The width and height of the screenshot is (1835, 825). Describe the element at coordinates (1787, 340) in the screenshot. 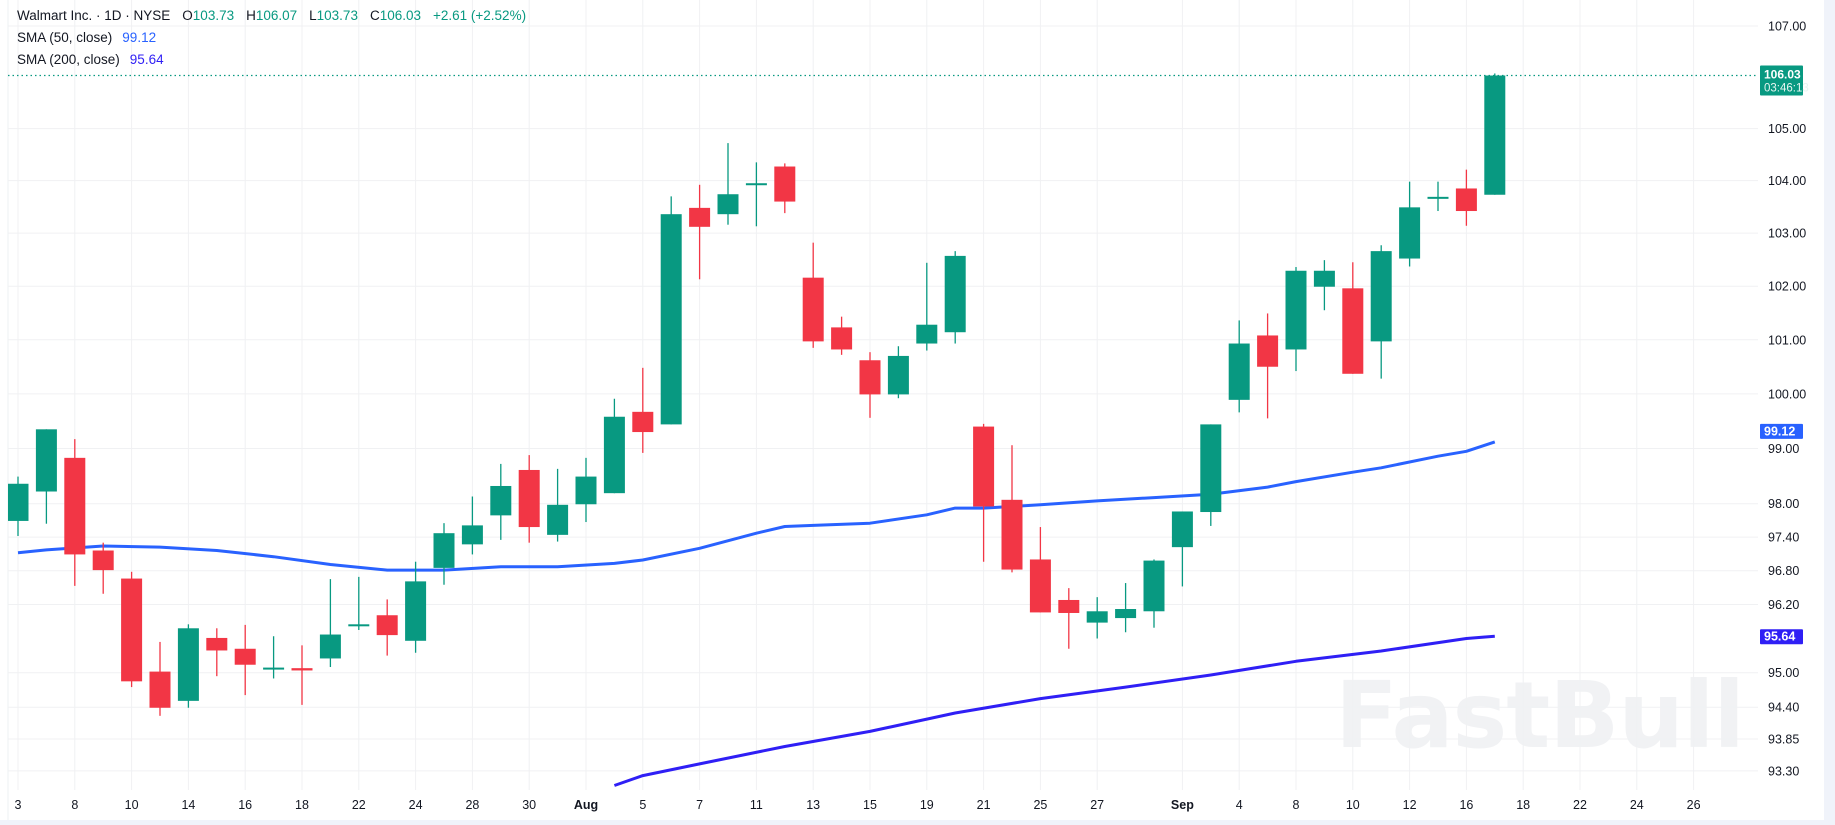

I see `y-tick-label: 101.00` at that location.